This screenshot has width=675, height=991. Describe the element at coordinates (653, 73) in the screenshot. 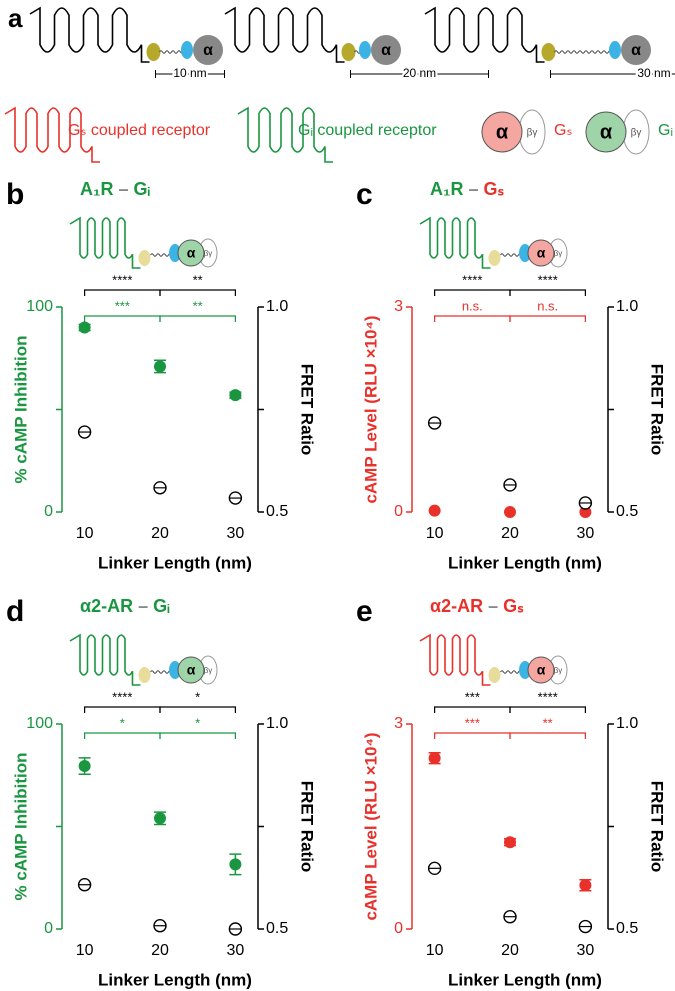

I see `linker-label: 30 nm` at that location.